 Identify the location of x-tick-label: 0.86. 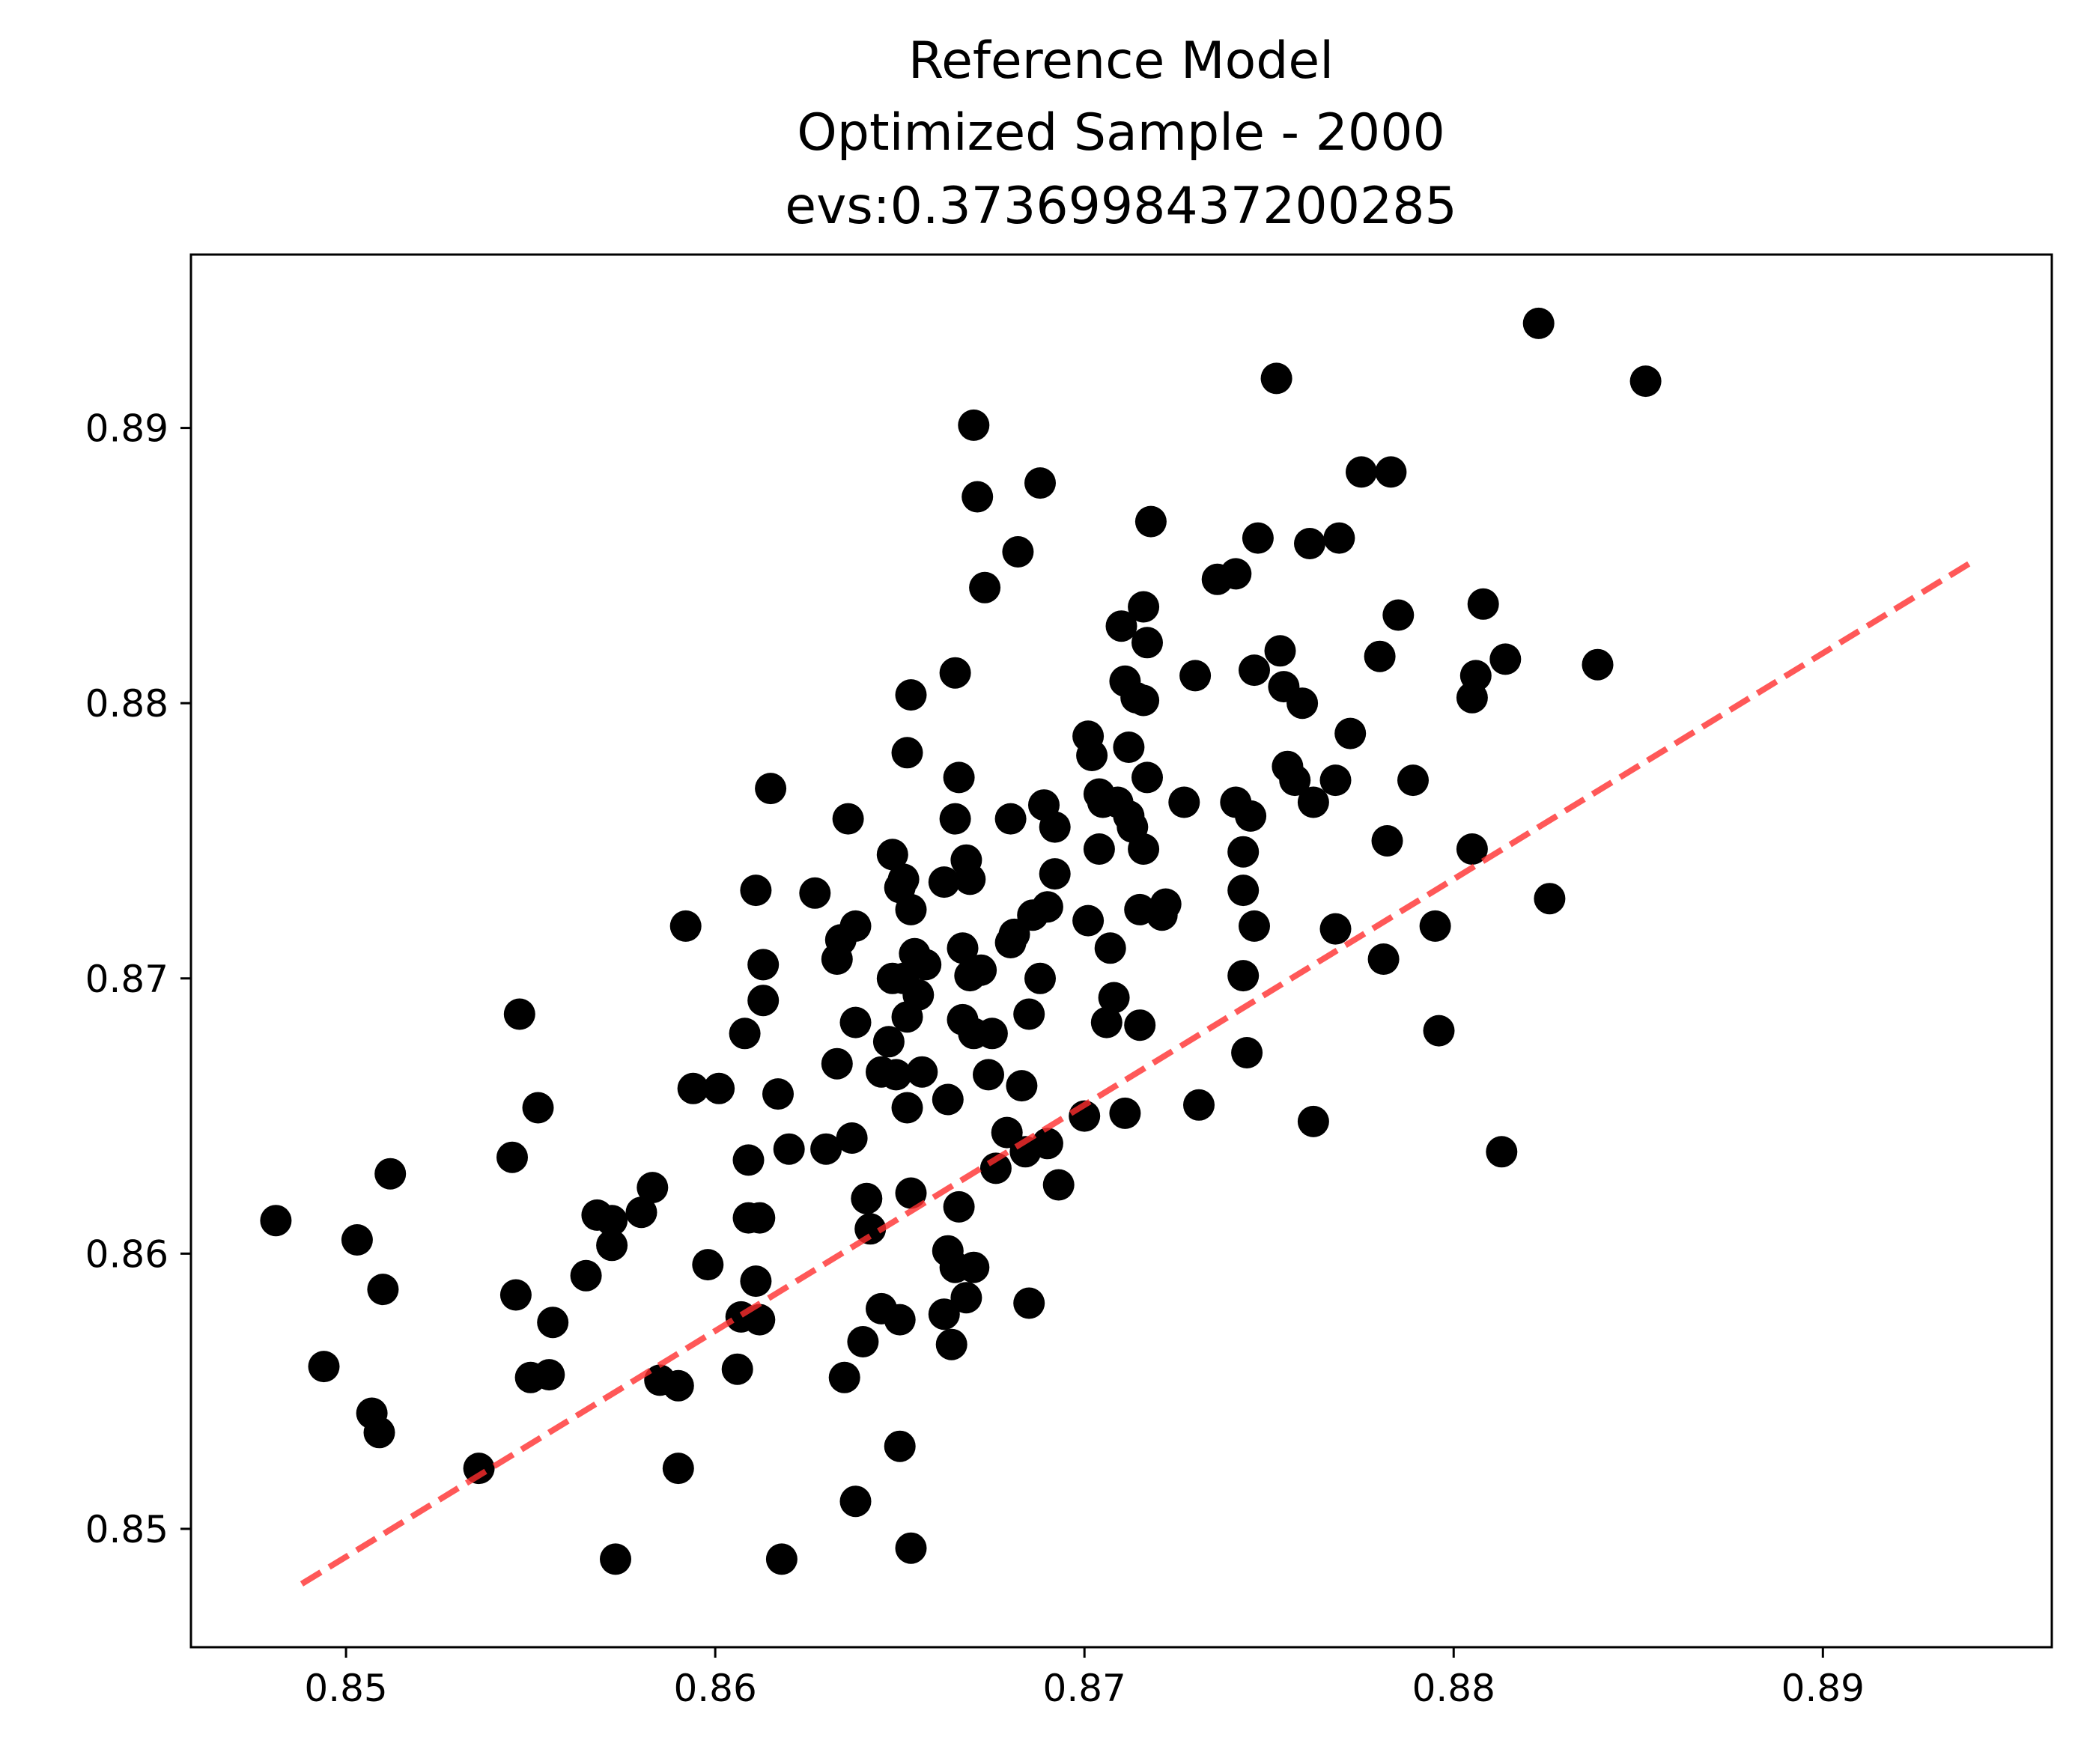
(714, 1689).